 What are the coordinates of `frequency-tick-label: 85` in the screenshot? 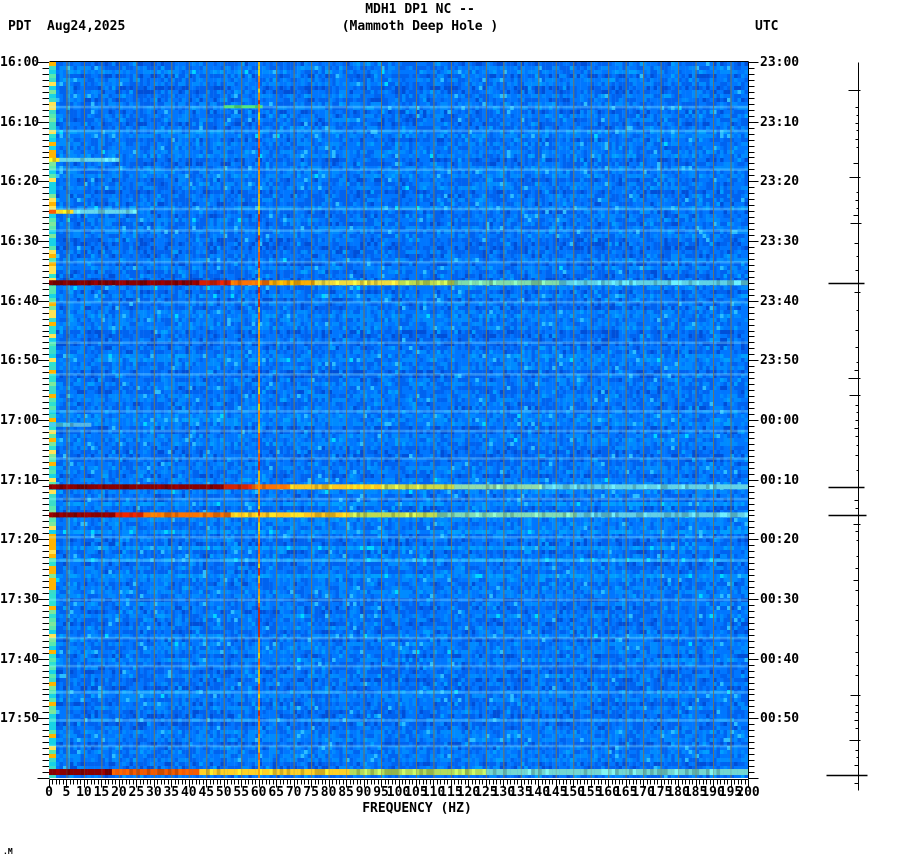 It's located at (346, 792).